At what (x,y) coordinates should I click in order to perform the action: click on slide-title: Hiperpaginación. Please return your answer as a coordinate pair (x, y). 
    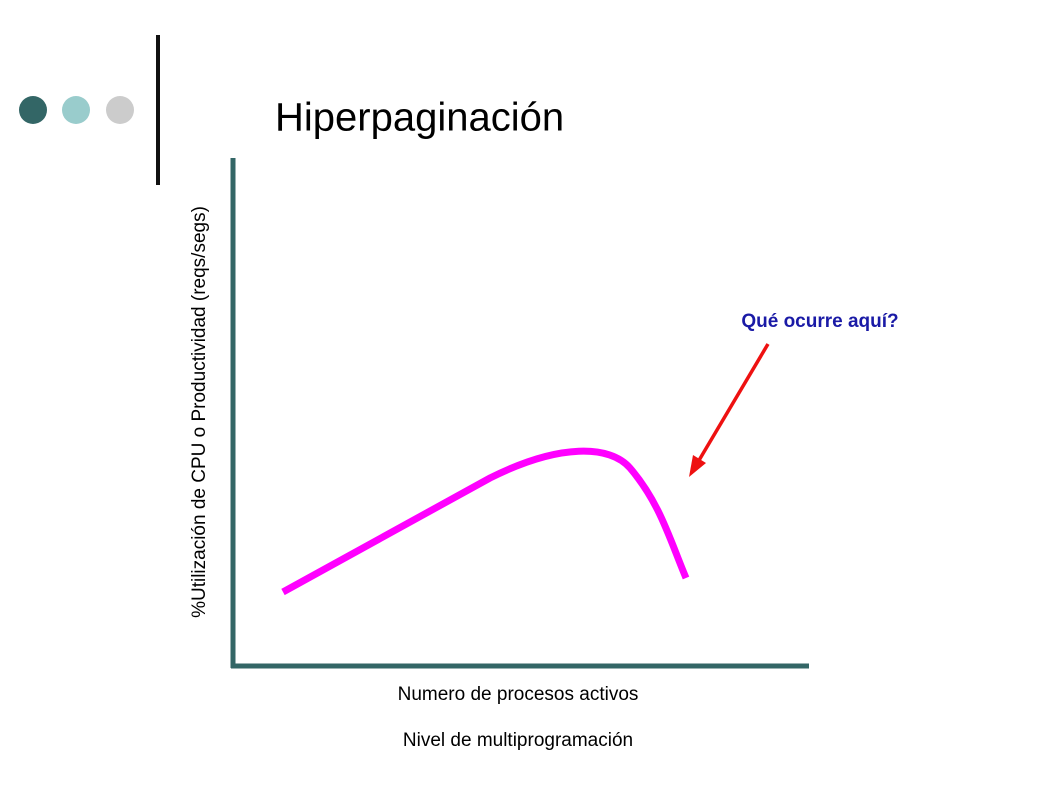
    Looking at the image, I should click on (419, 118).